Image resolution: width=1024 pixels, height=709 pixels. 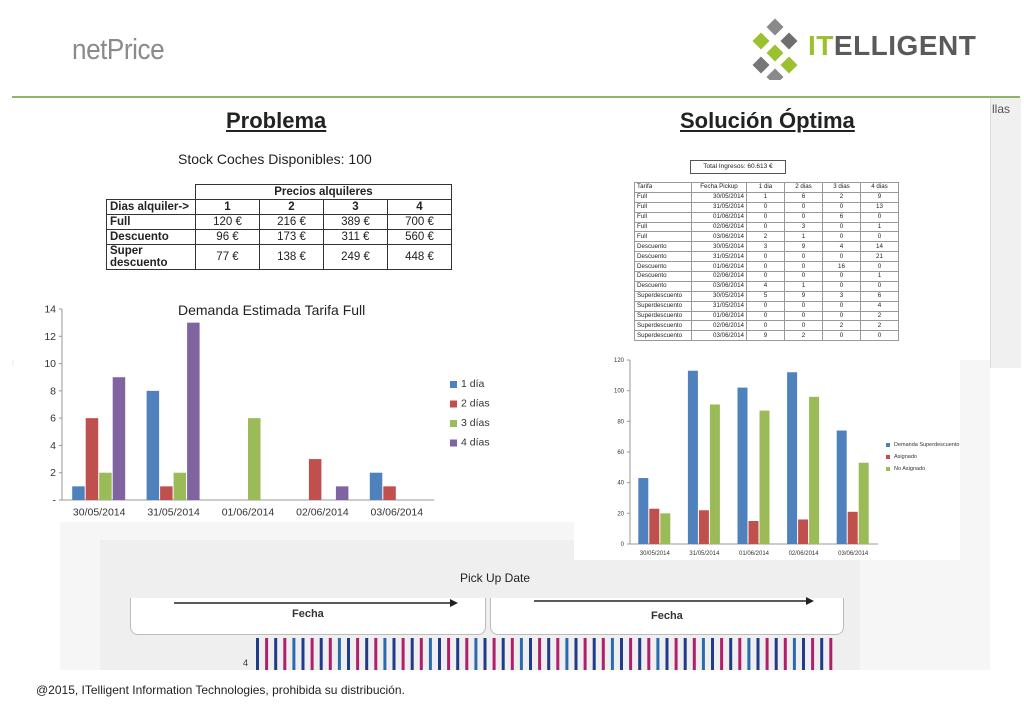 What do you see at coordinates (766, 276) in the screenshot?
I see `table-row: Descuento 02/06/2014 0 0 0 1` at bounding box center [766, 276].